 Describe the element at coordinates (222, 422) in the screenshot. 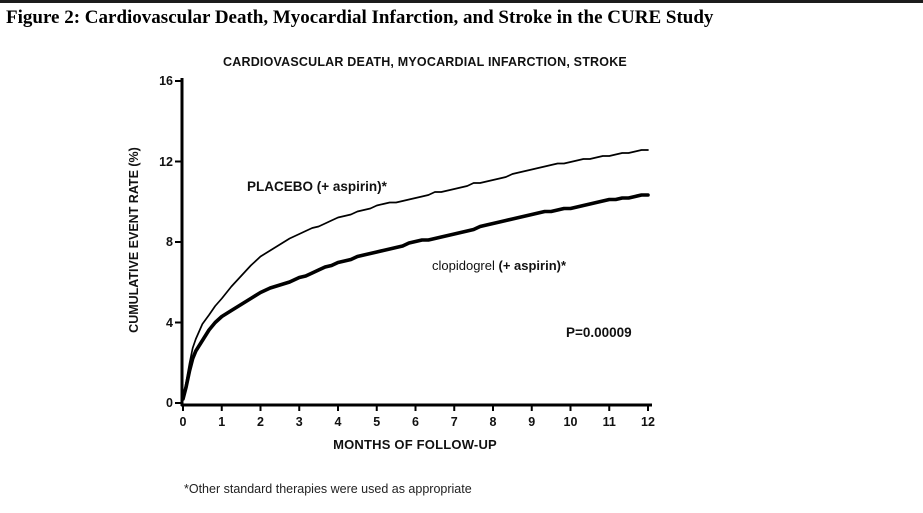

I see `x-tick-label: 1` at that location.